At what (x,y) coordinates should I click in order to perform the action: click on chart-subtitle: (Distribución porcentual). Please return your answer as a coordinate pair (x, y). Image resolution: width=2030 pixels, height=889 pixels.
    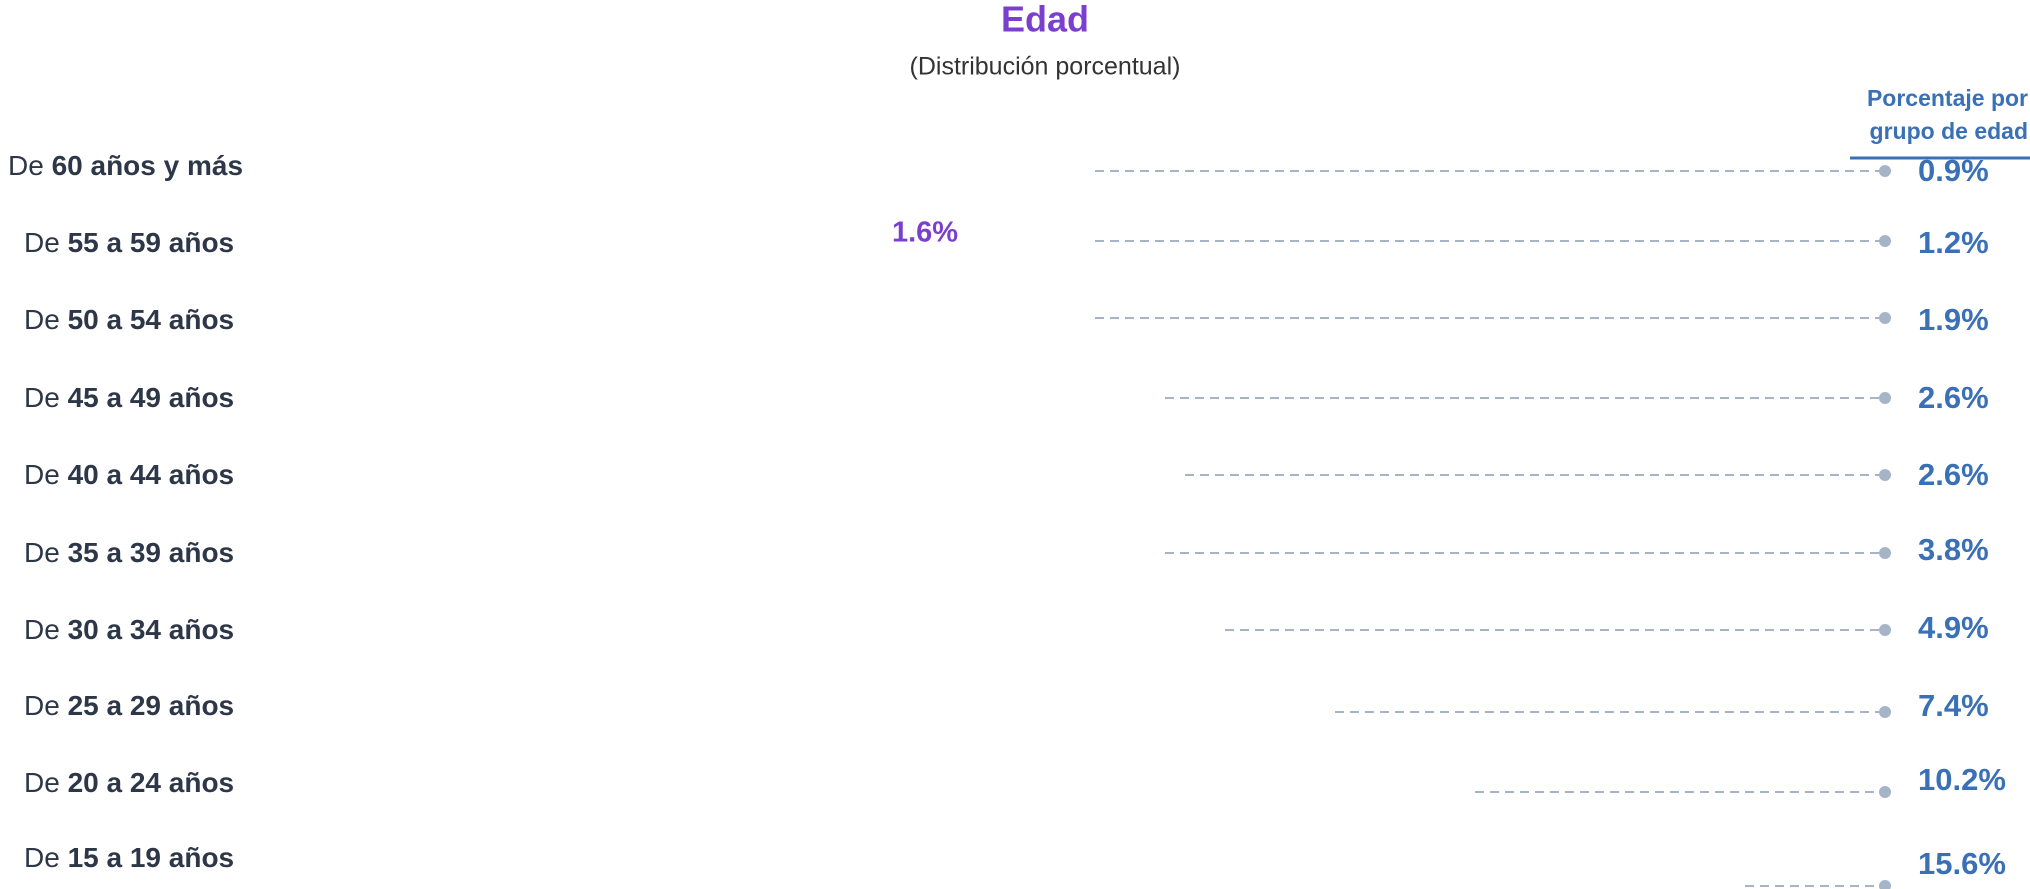
    Looking at the image, I should click on (1045, 67).